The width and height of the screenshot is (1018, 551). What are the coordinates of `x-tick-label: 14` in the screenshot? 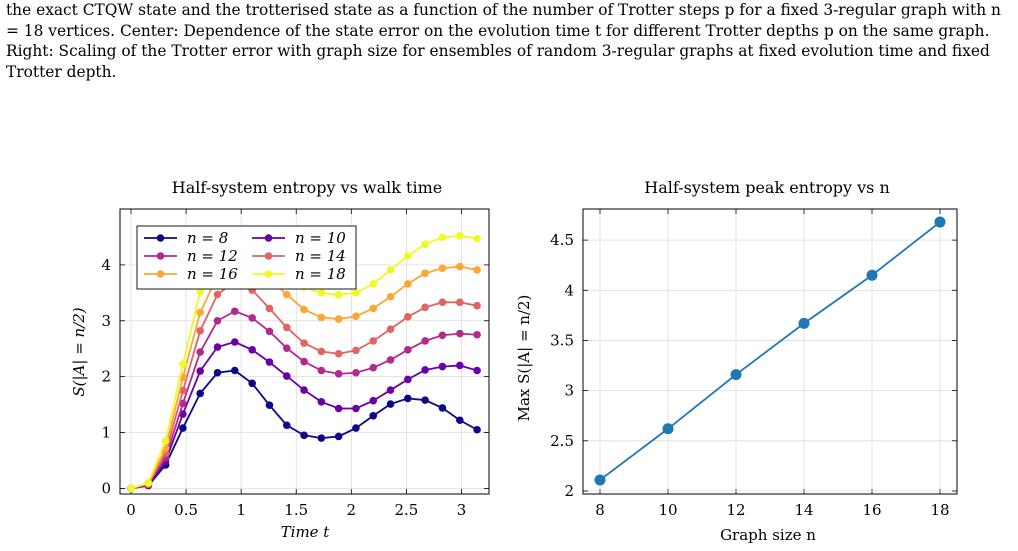 It's located at (803, 510).